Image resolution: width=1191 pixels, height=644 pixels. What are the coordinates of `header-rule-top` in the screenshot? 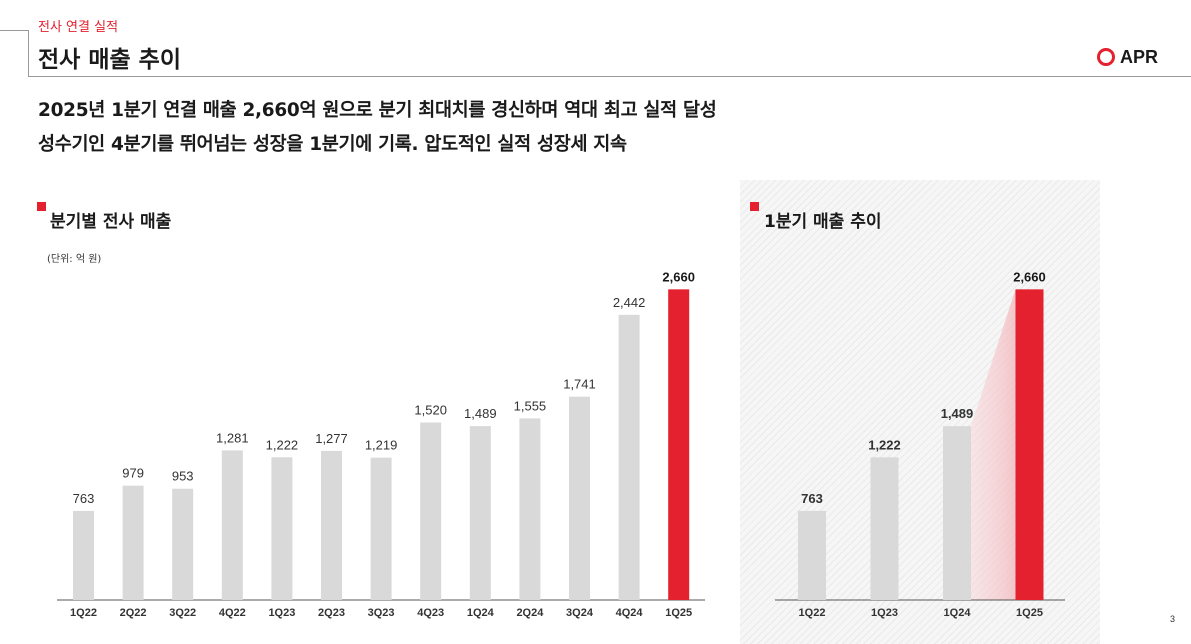 It's located at (14, 30).